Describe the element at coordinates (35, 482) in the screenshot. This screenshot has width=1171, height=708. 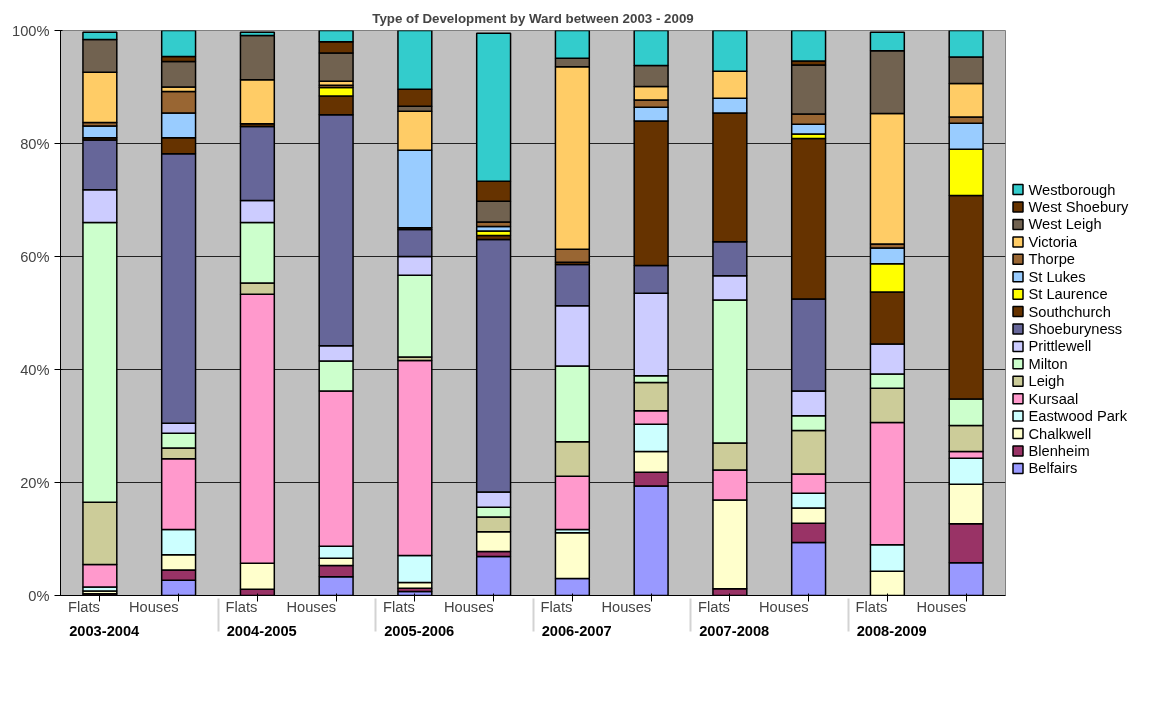
I see `y-tick-label: 20%` at that location.